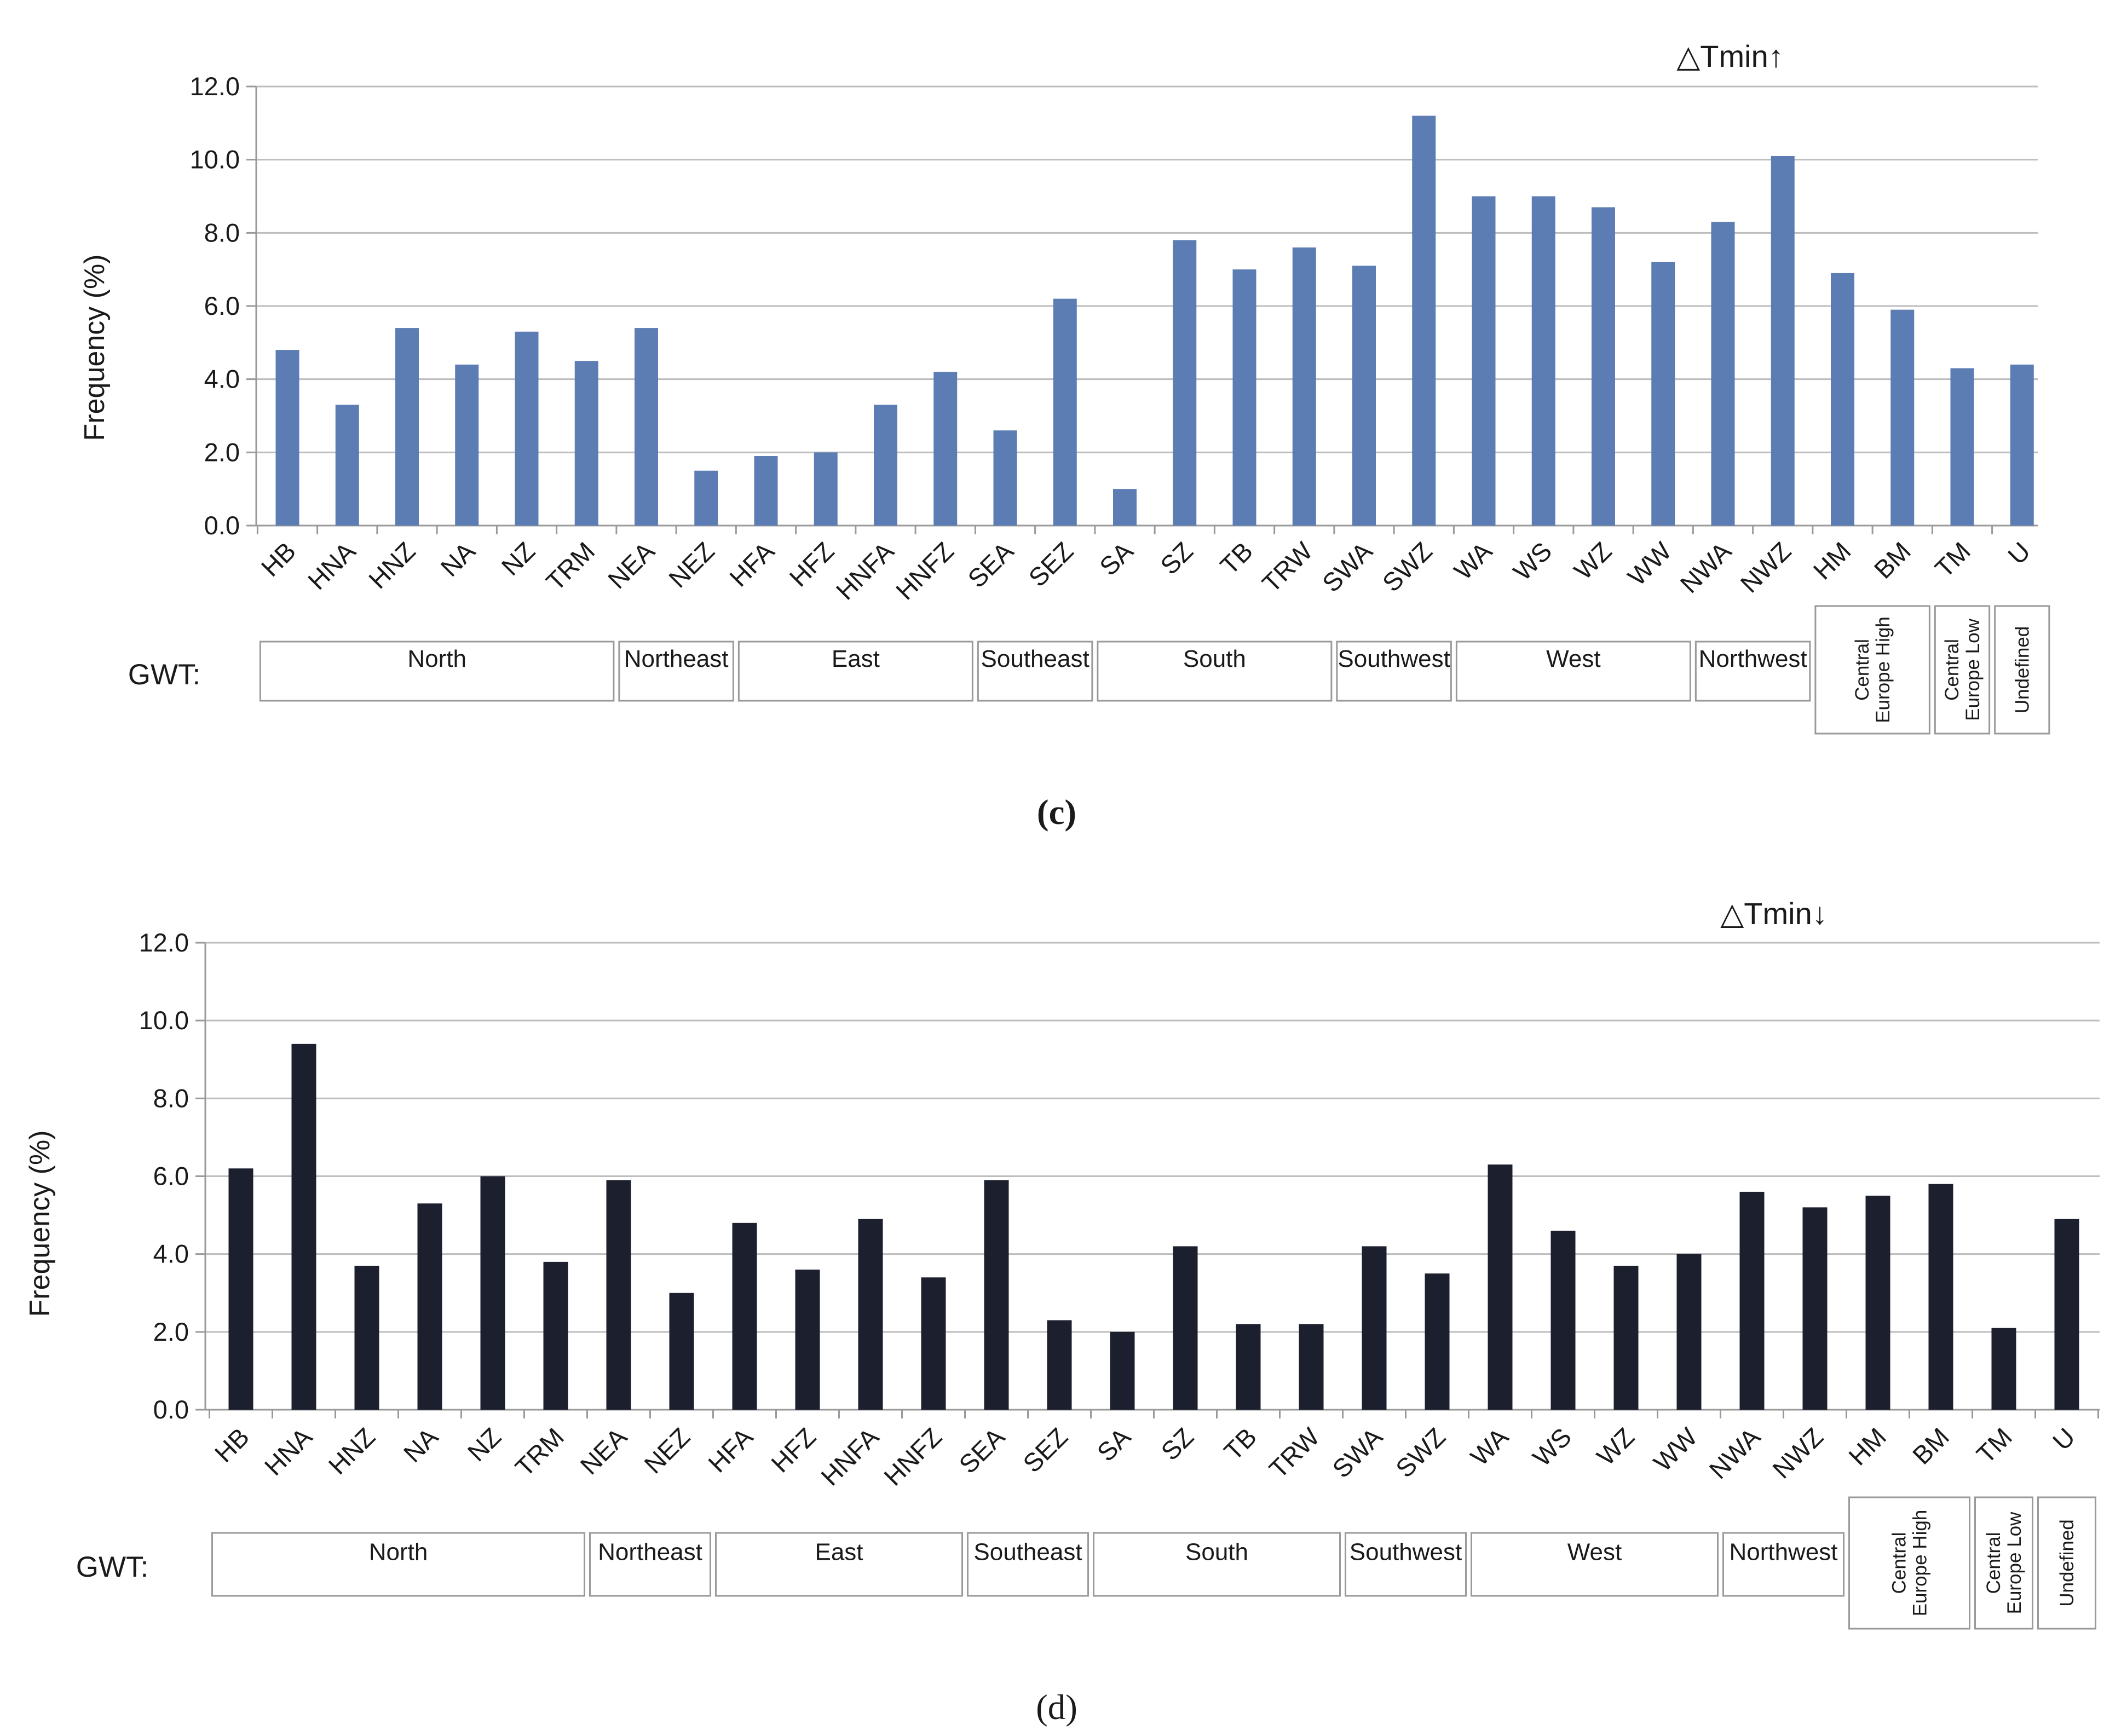 The width and height of the screenshot is (2127, 1736). I want to click on bar-nwa, so click(1723, 374).